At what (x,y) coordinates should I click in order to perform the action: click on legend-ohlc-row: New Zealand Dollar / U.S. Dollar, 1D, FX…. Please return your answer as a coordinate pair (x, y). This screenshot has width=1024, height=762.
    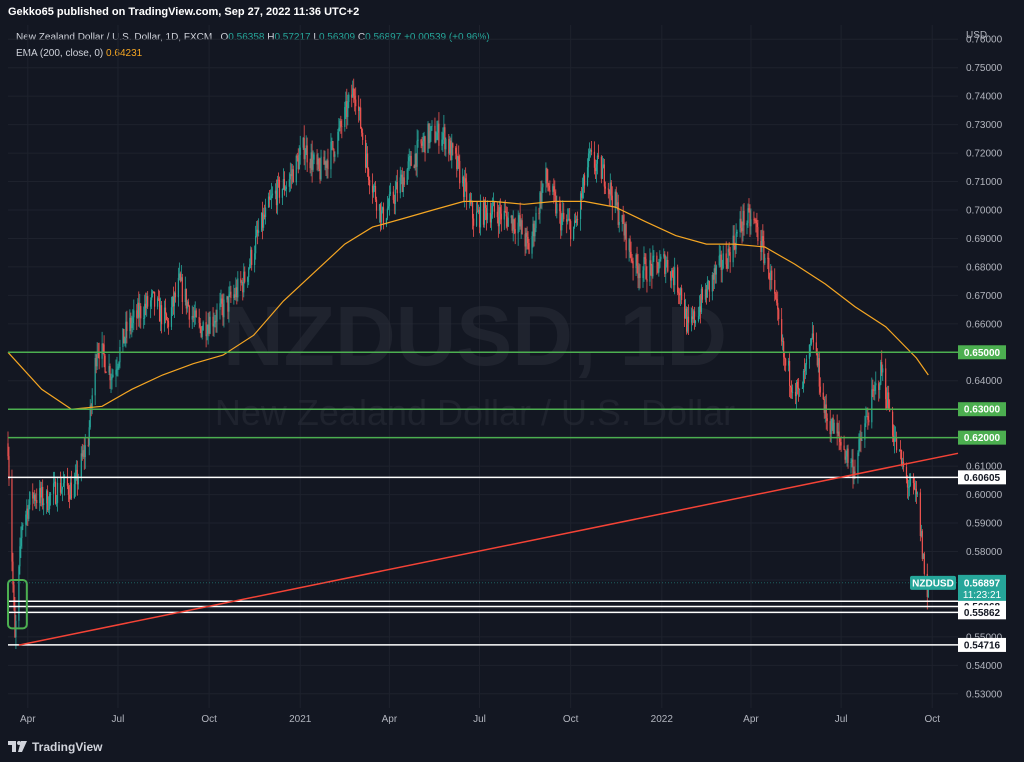
    Looking at the image, I should click on (253, 38).